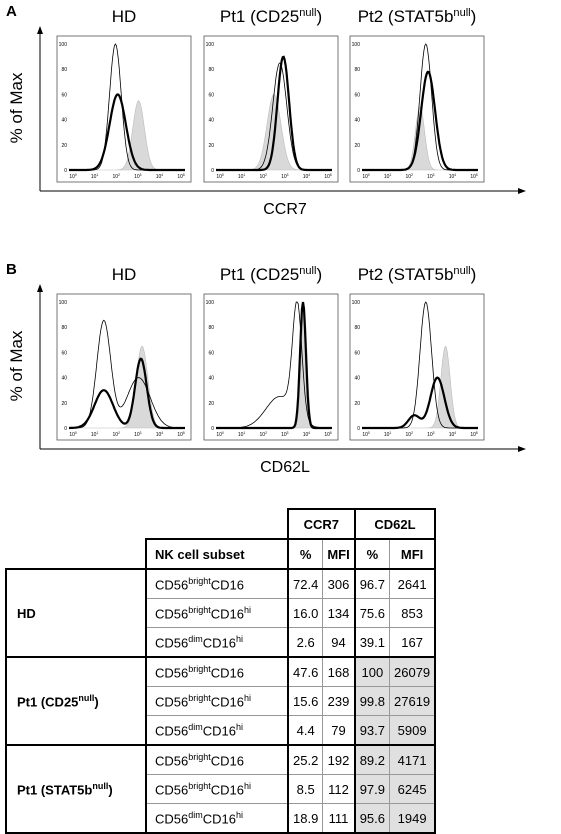 Image resolution: width=561 pixels, height=834 pixels. Describe the element at coordinates (64, 70) in the screenshot. I see `y-tick-label: 80` at that location.